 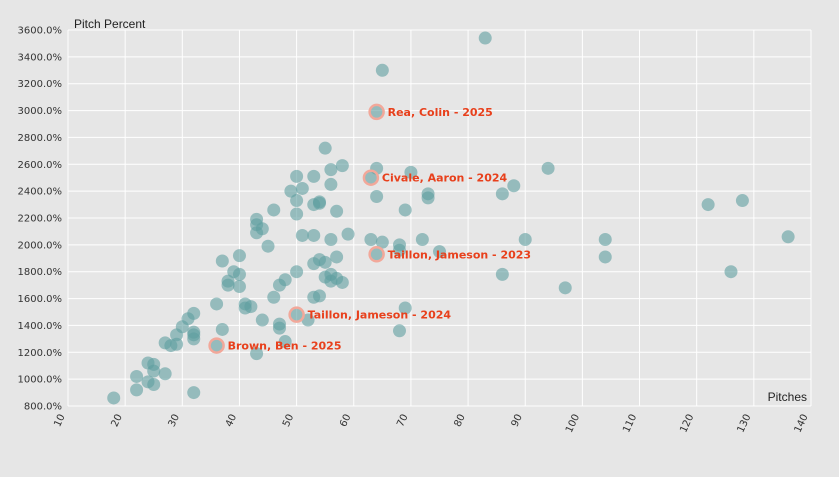 I want to click on y-tick-label: 3000.0%, so click(x=40, y=111).